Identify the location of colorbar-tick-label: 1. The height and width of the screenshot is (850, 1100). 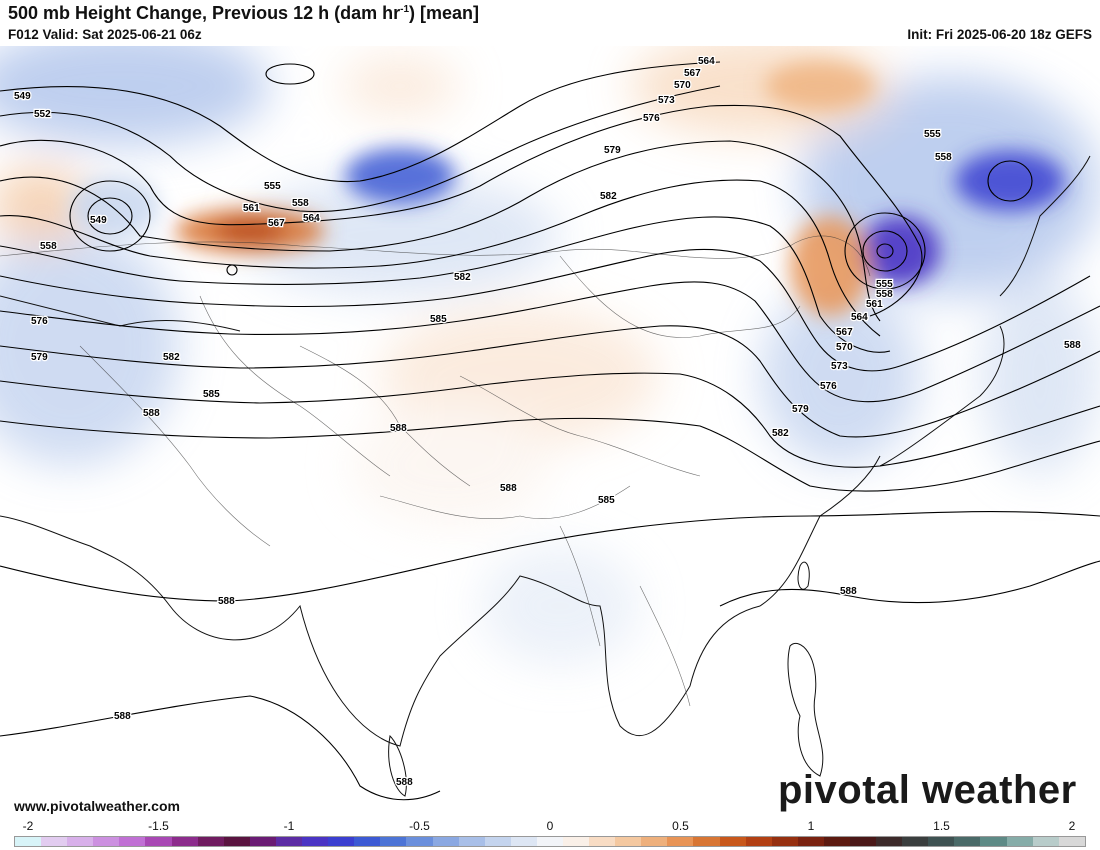
(811, 826).